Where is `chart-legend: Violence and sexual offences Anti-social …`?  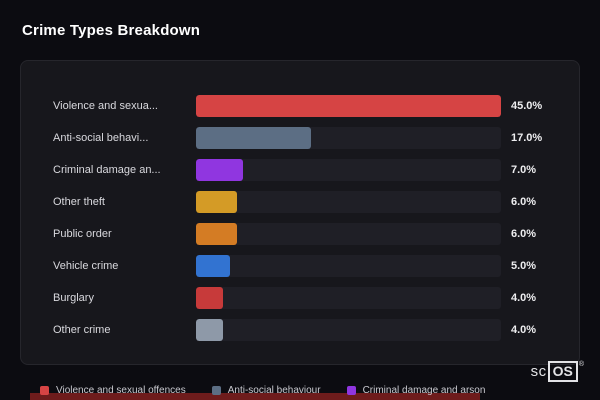
chart-legend: Violence and sexual offences Anti-social … is located at coordinates (262, 390).